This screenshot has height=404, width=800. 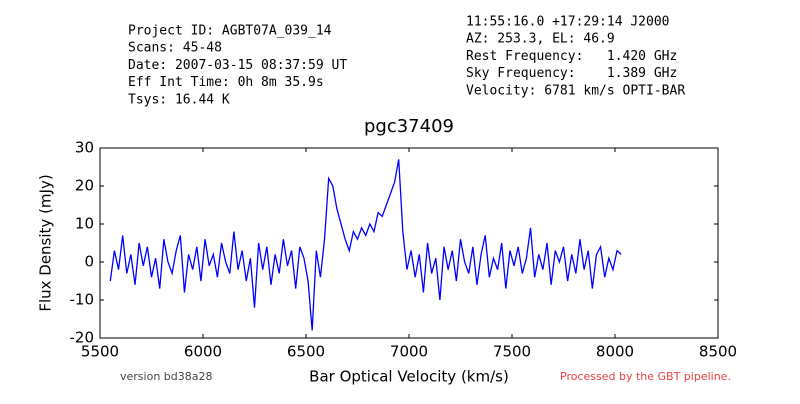 I want to click on header-line: Scans: 45-48, so click(x=175, y=48).